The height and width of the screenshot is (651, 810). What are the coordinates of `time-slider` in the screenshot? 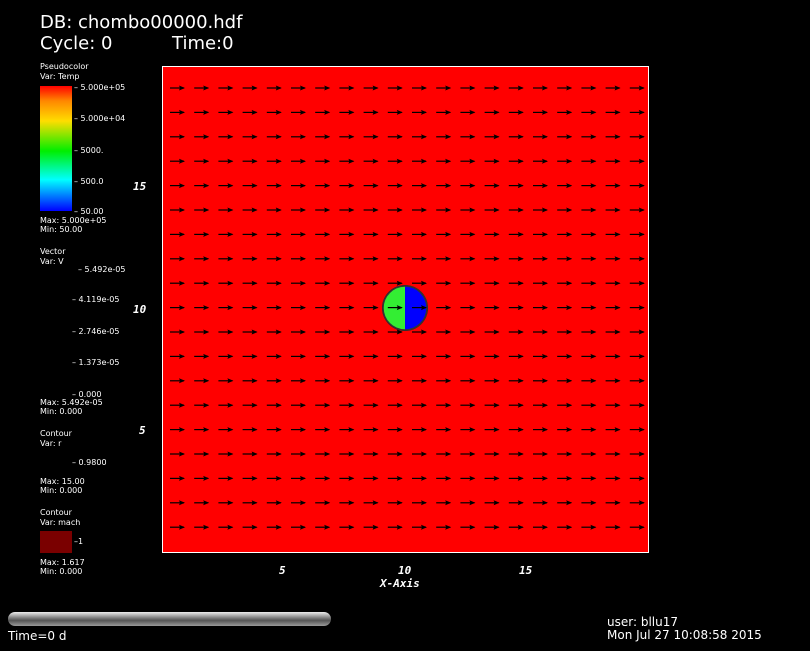 It's located at (169, 619).